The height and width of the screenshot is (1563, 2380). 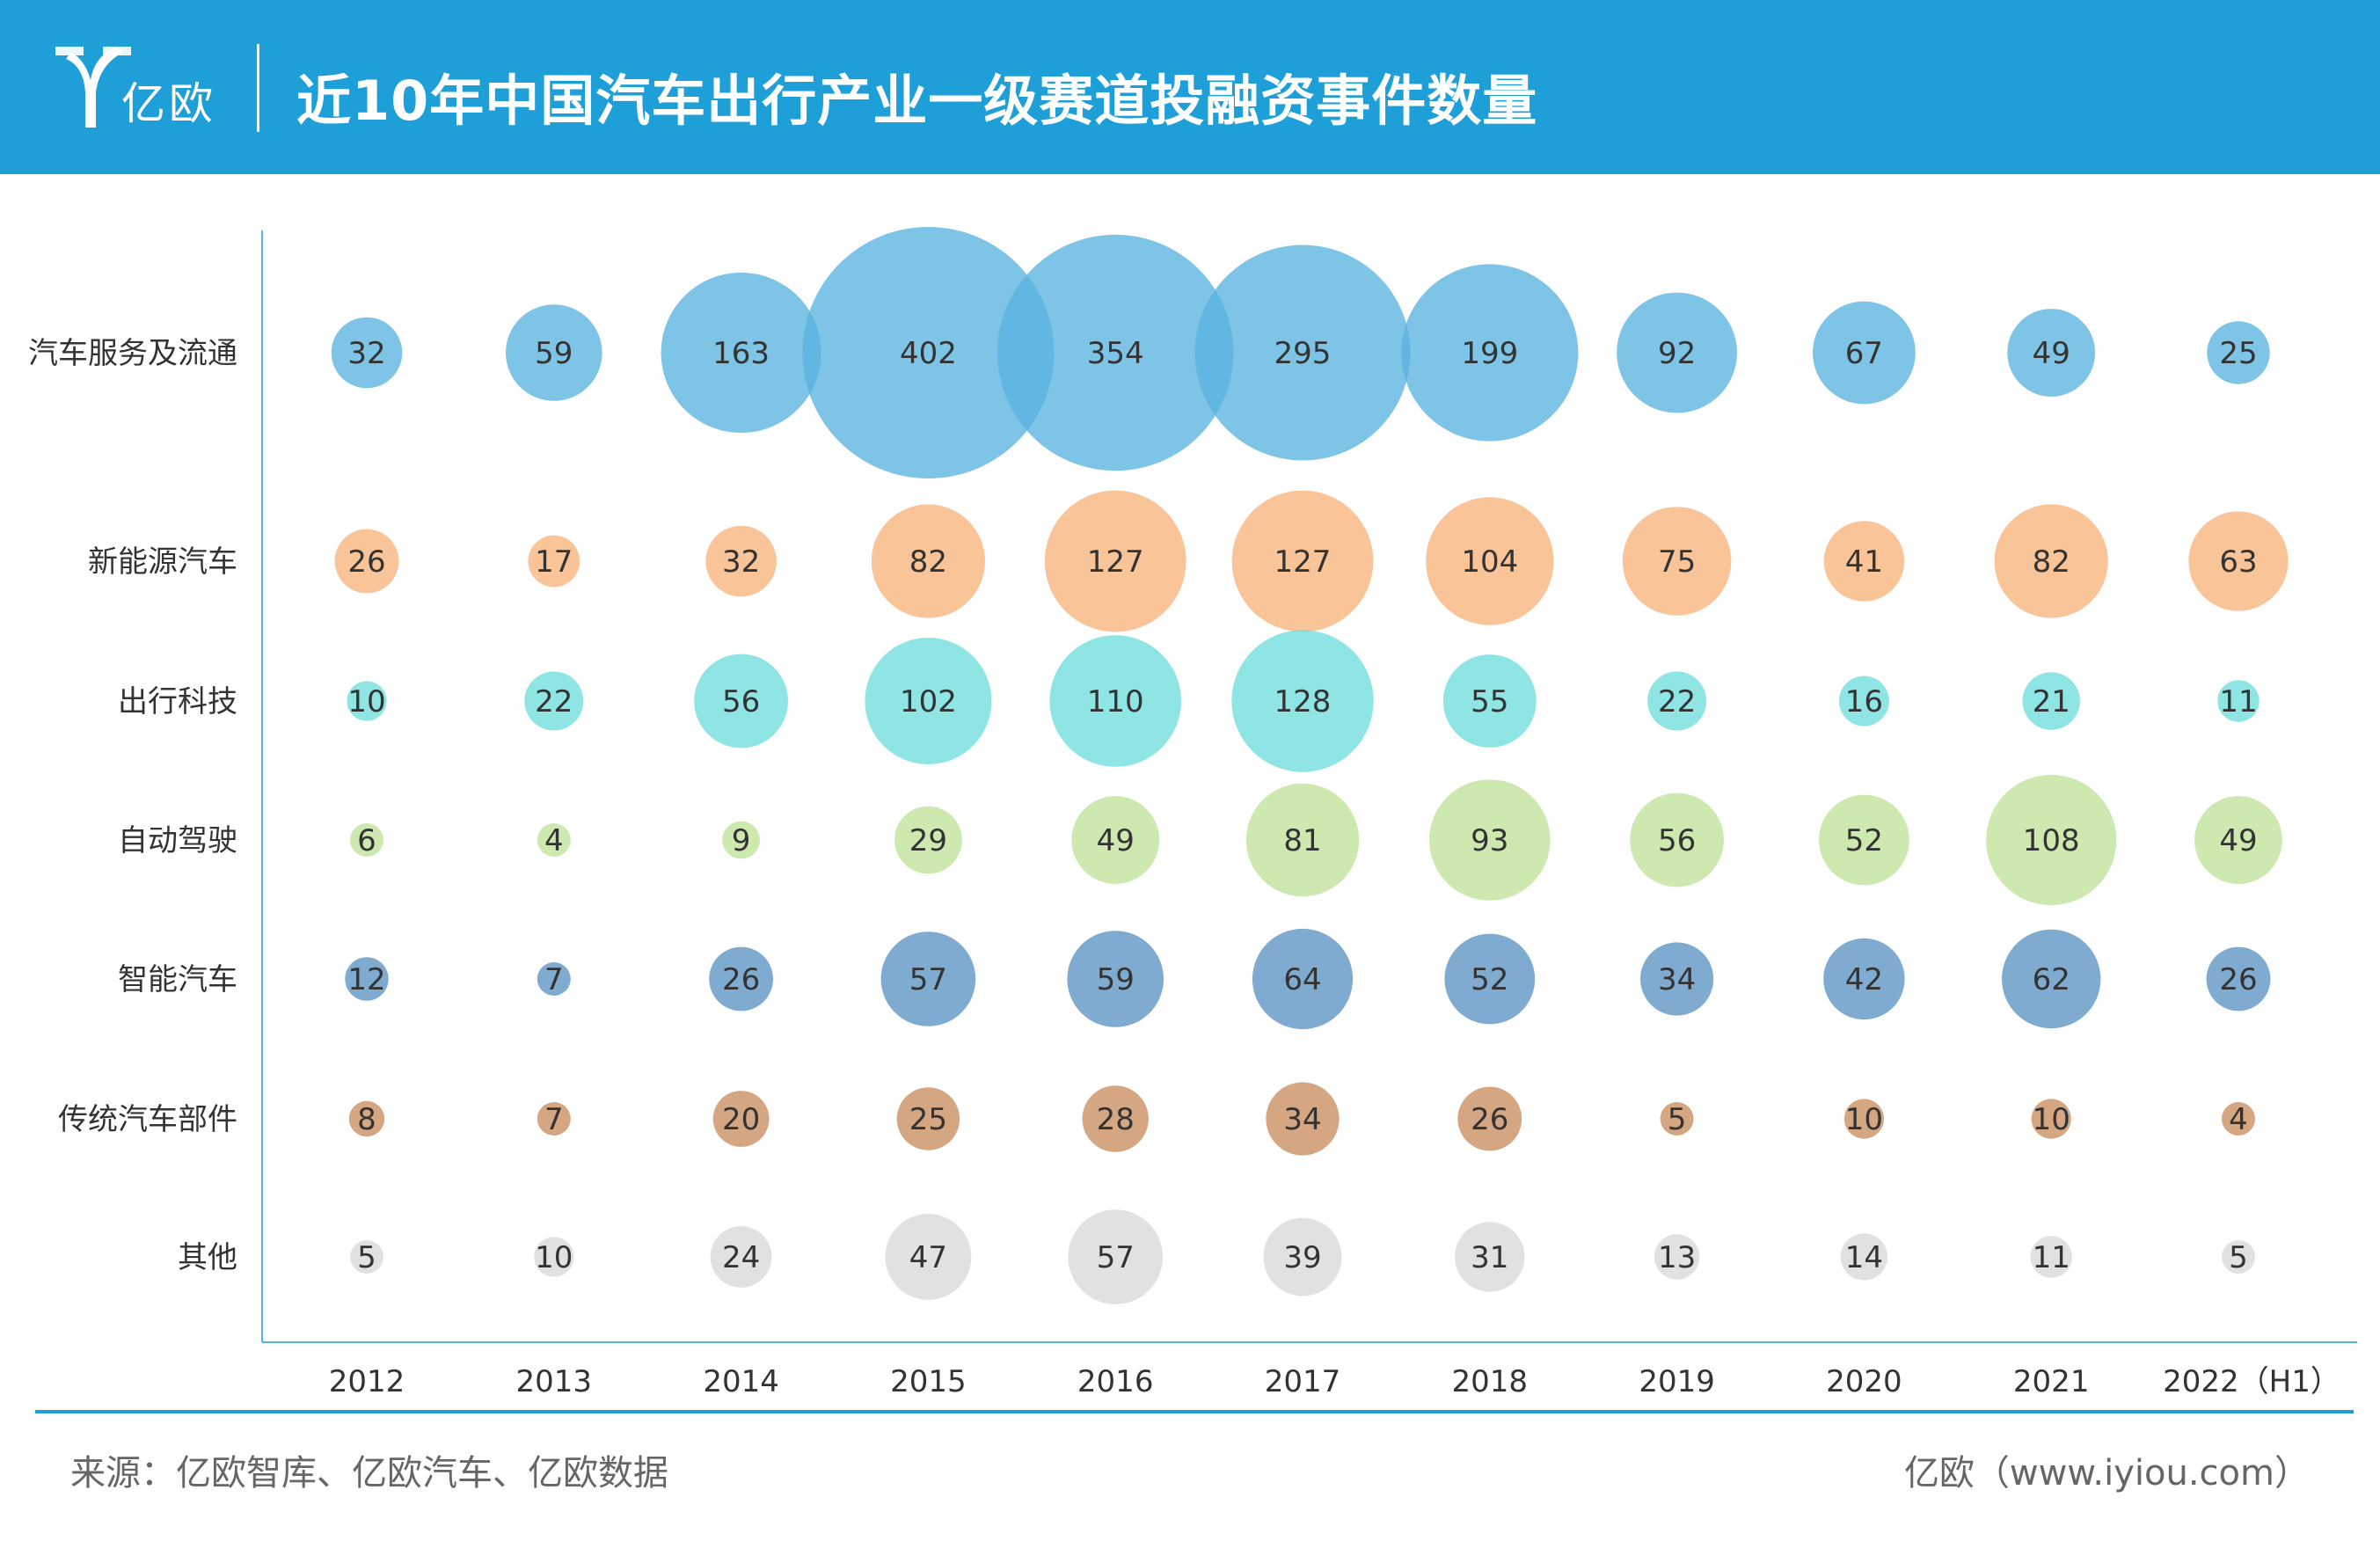 What do you see at coordinates (1115, 701) in the screenshot?
I see `data-label: 110` at bounding box center [1115, 701].